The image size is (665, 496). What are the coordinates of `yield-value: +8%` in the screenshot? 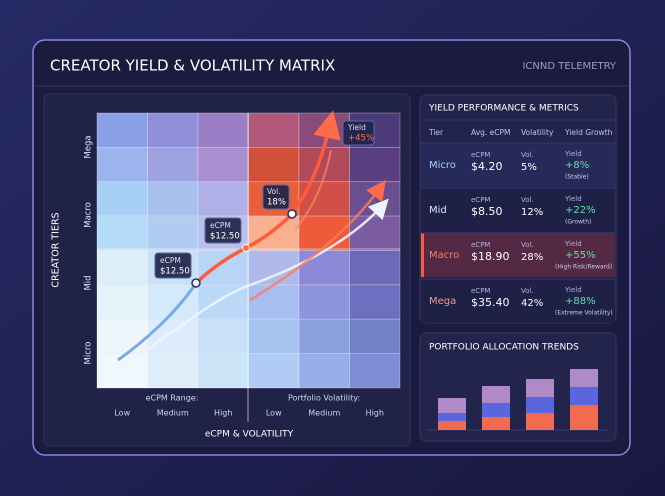 It's located at (577, 165).